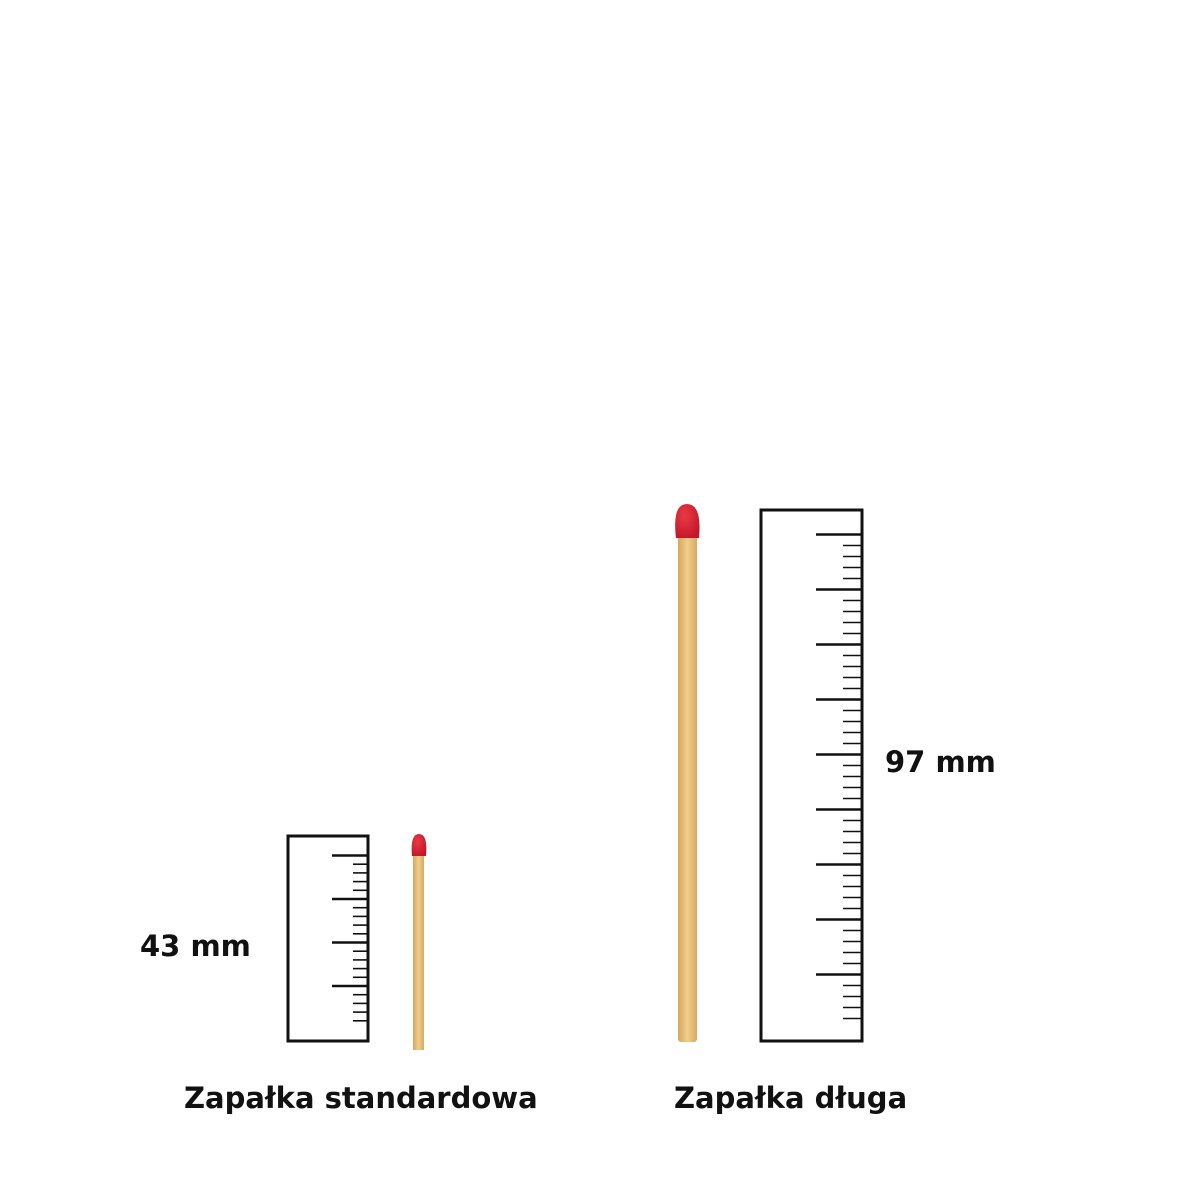 The height and width of the screenshot is (1200, 1200). What do you see at coordinates (195, 946) in the screenshot?
I see `length-label-standard: 43 mm` at bounding box center [195, 946].